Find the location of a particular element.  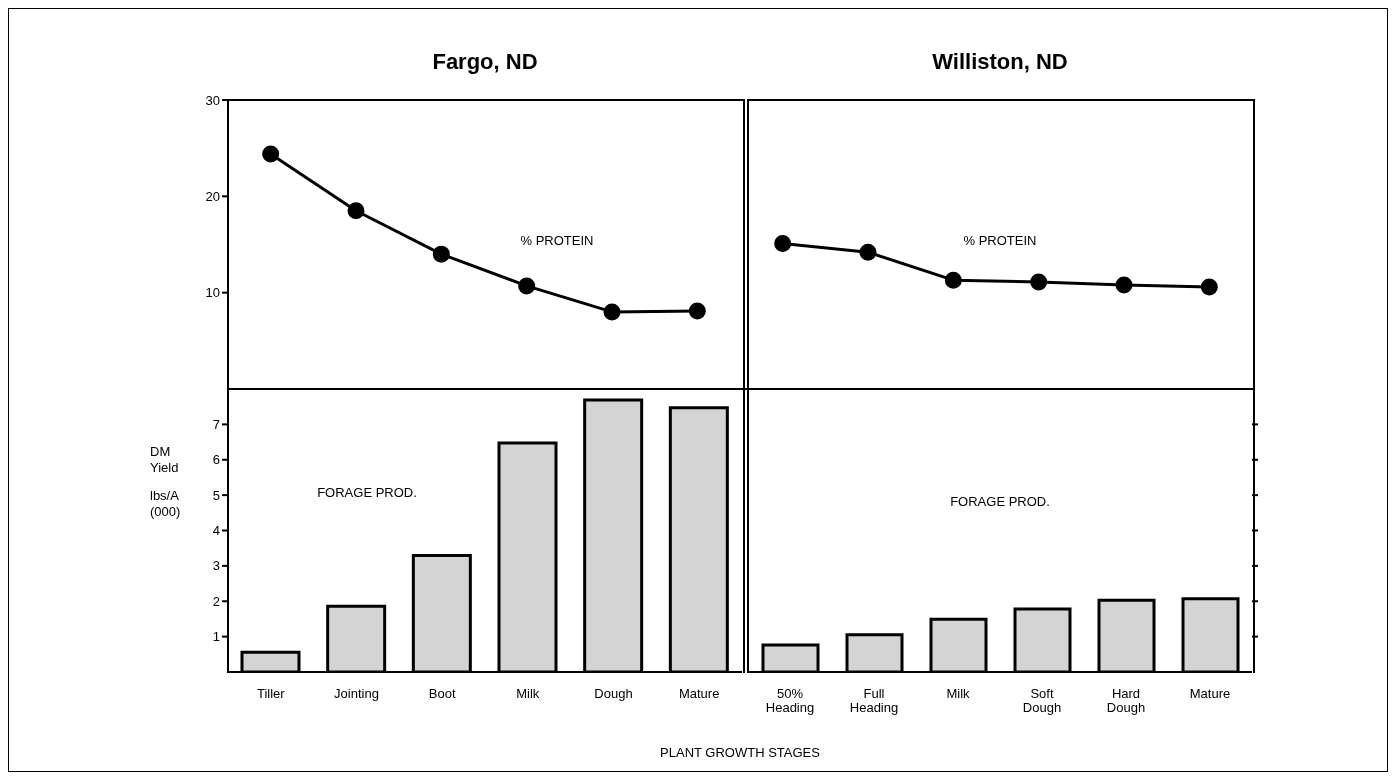

x-tick-label: Soft Dough is located at coordinates (1042, 700).